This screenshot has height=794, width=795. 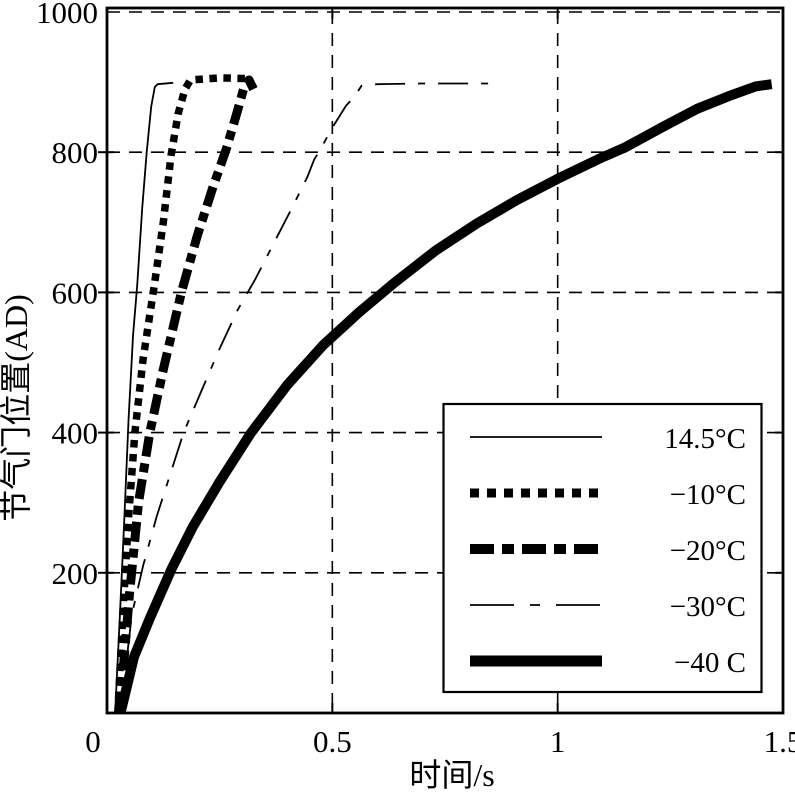 What do you see at coordinates (779, 741) in the screenshot?
I see `x-tick-label: 1.5` at bounding box center [779, 741].